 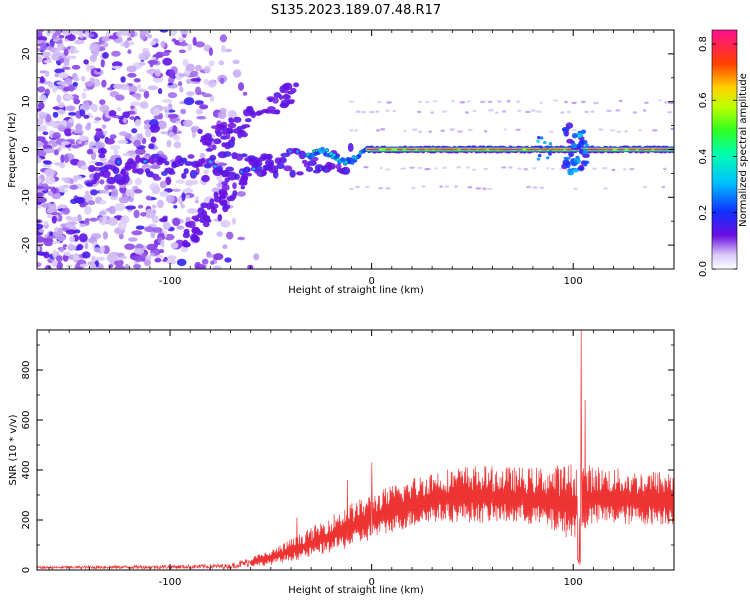 What do you see at coordinates (170, 281) in the screenshot?
I see `x-tick-label: -100` at bounding box center [170, 281].